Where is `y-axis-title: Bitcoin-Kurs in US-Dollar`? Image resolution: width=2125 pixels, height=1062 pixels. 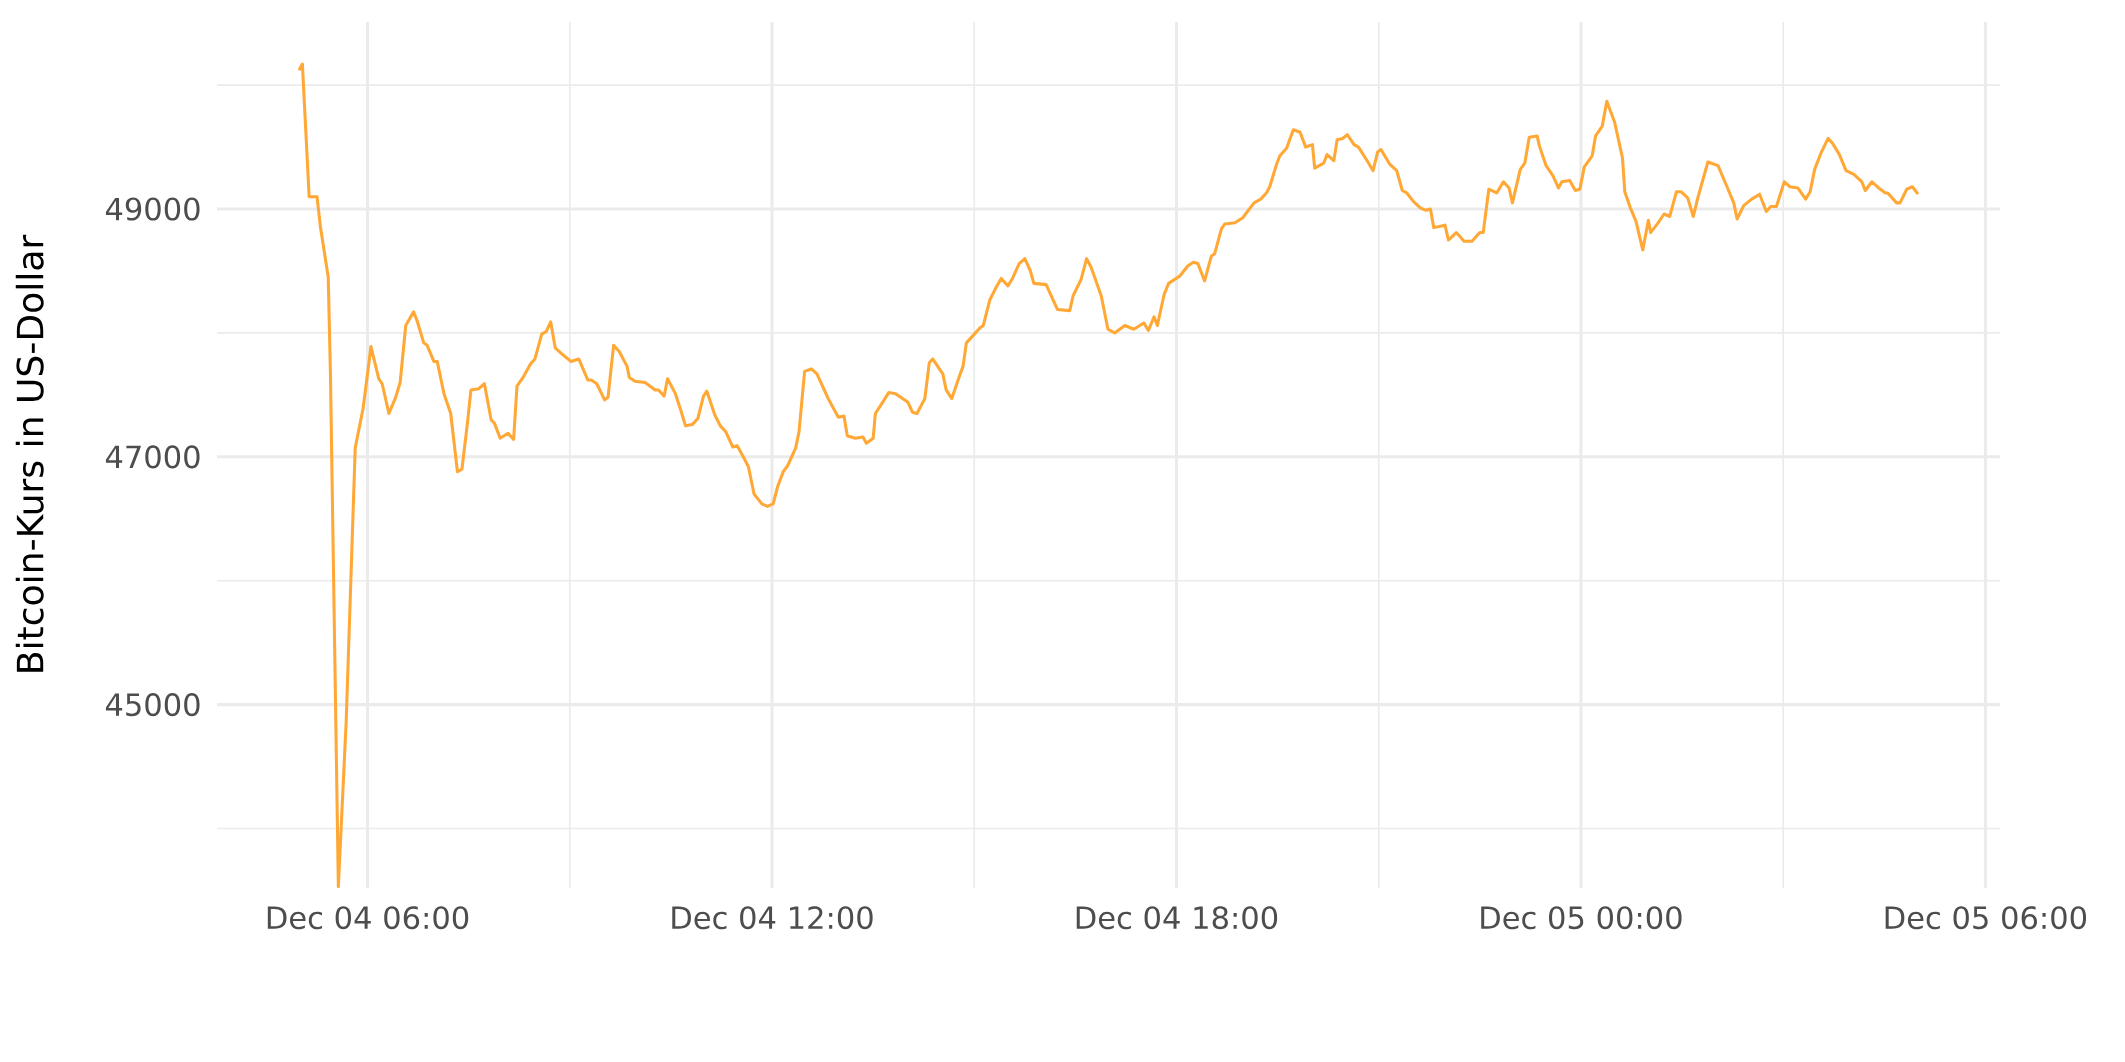
y-axis-title: Bitcoin-Kurs in US-Dollar is located at coordinates (29, 453).